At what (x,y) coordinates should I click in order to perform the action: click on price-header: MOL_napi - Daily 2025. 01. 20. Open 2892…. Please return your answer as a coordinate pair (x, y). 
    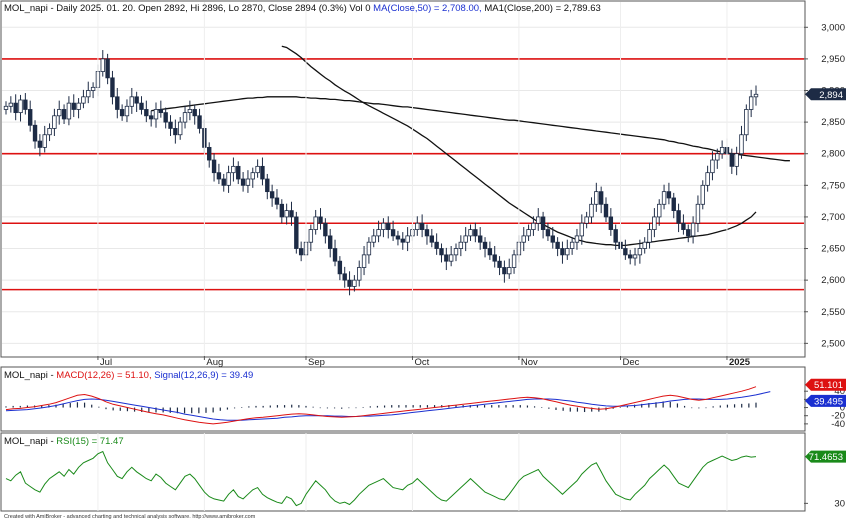
    Looking at the image, I should click on (302, 8).